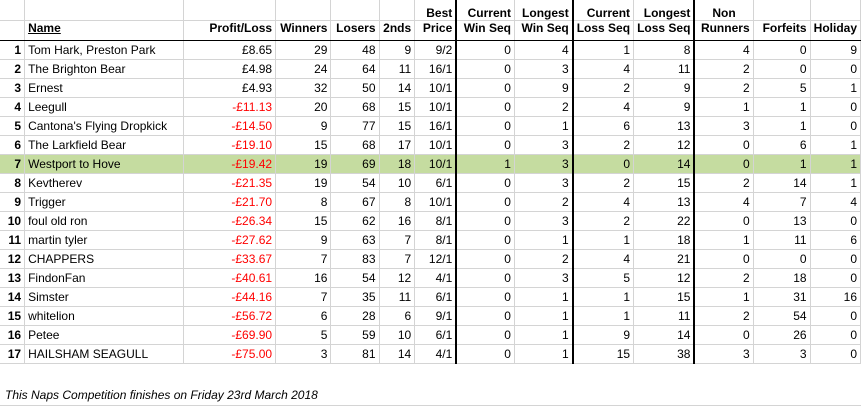 The height and width of the screenshot is (406, 861). Describe the element at coordinates (104, 88) in the screenshot. I see `name-cell: Ernest` at that location.